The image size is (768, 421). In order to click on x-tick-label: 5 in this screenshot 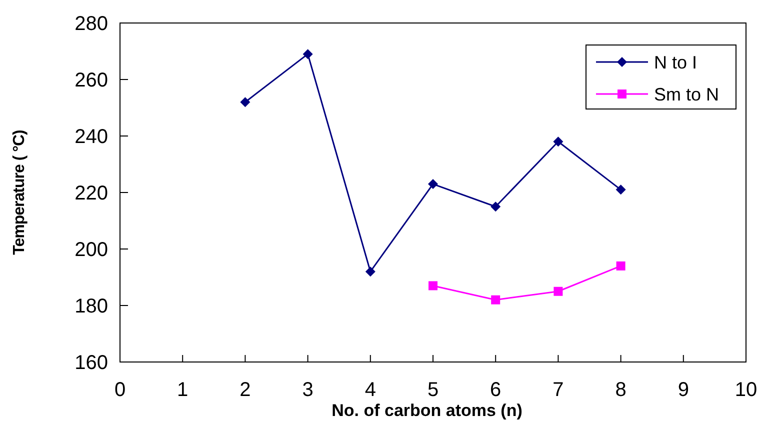, I will do `click(433, 390)`.